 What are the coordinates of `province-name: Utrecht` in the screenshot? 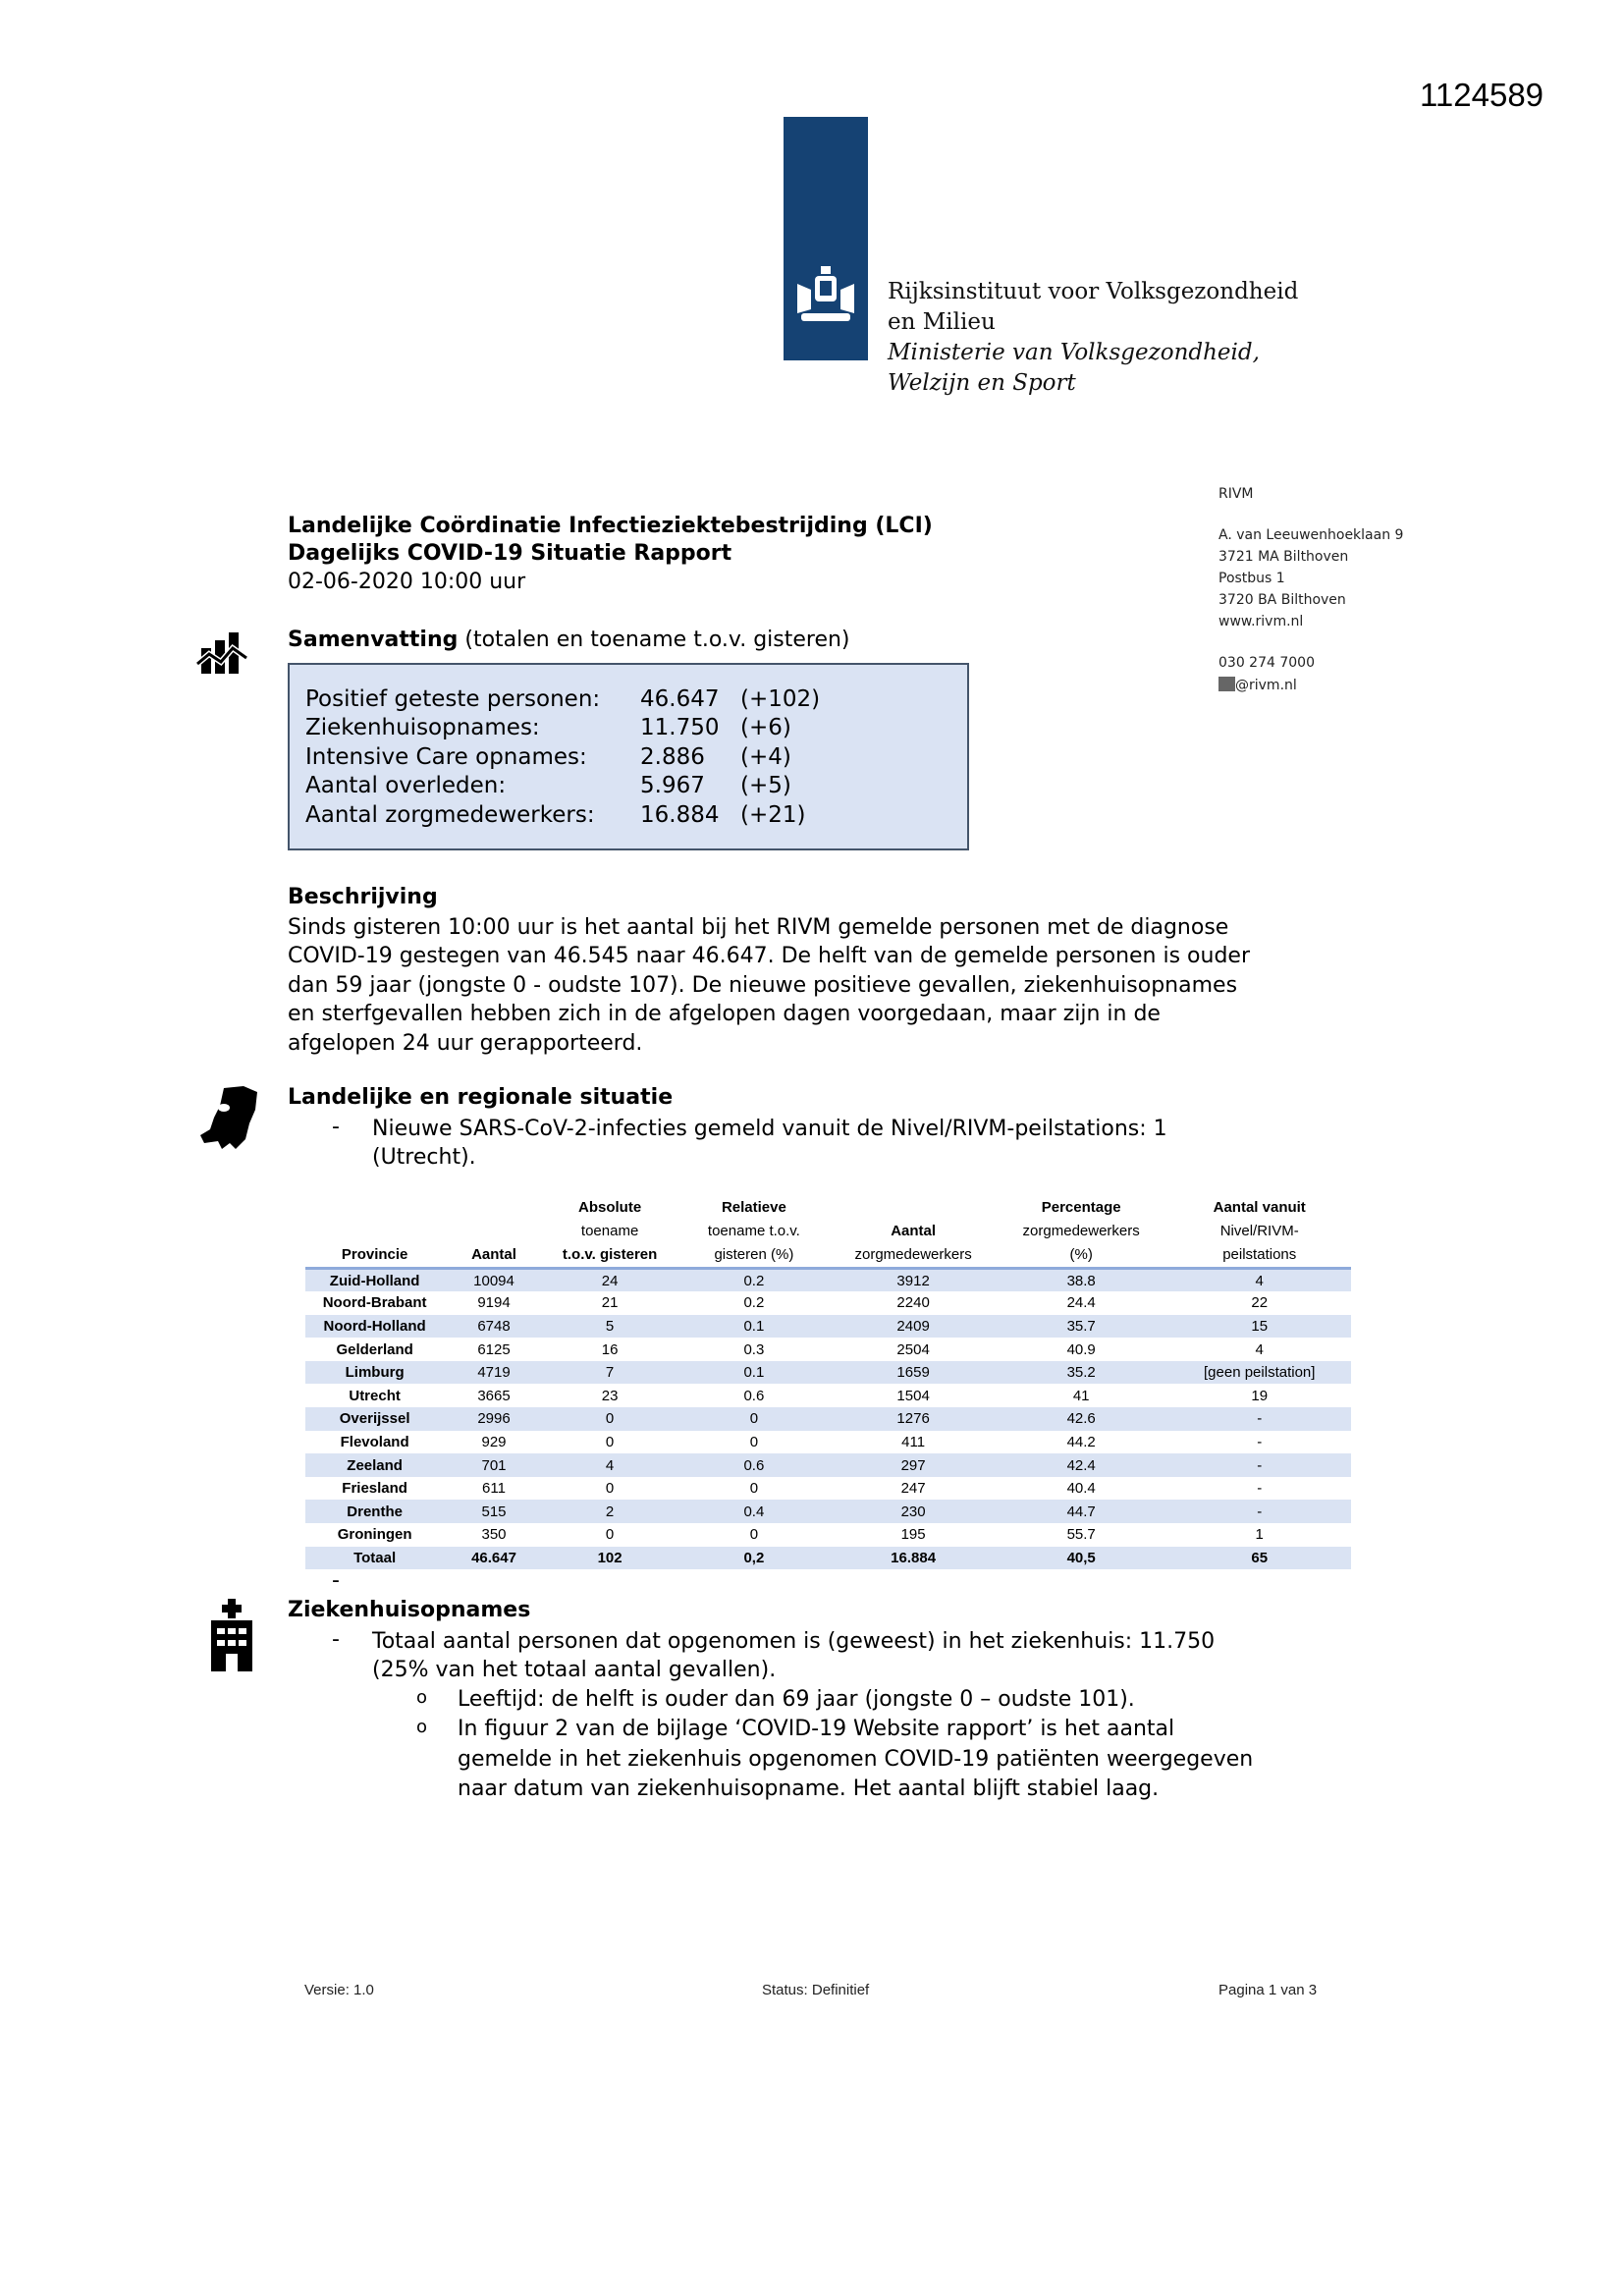 It's located at (375, 1395).